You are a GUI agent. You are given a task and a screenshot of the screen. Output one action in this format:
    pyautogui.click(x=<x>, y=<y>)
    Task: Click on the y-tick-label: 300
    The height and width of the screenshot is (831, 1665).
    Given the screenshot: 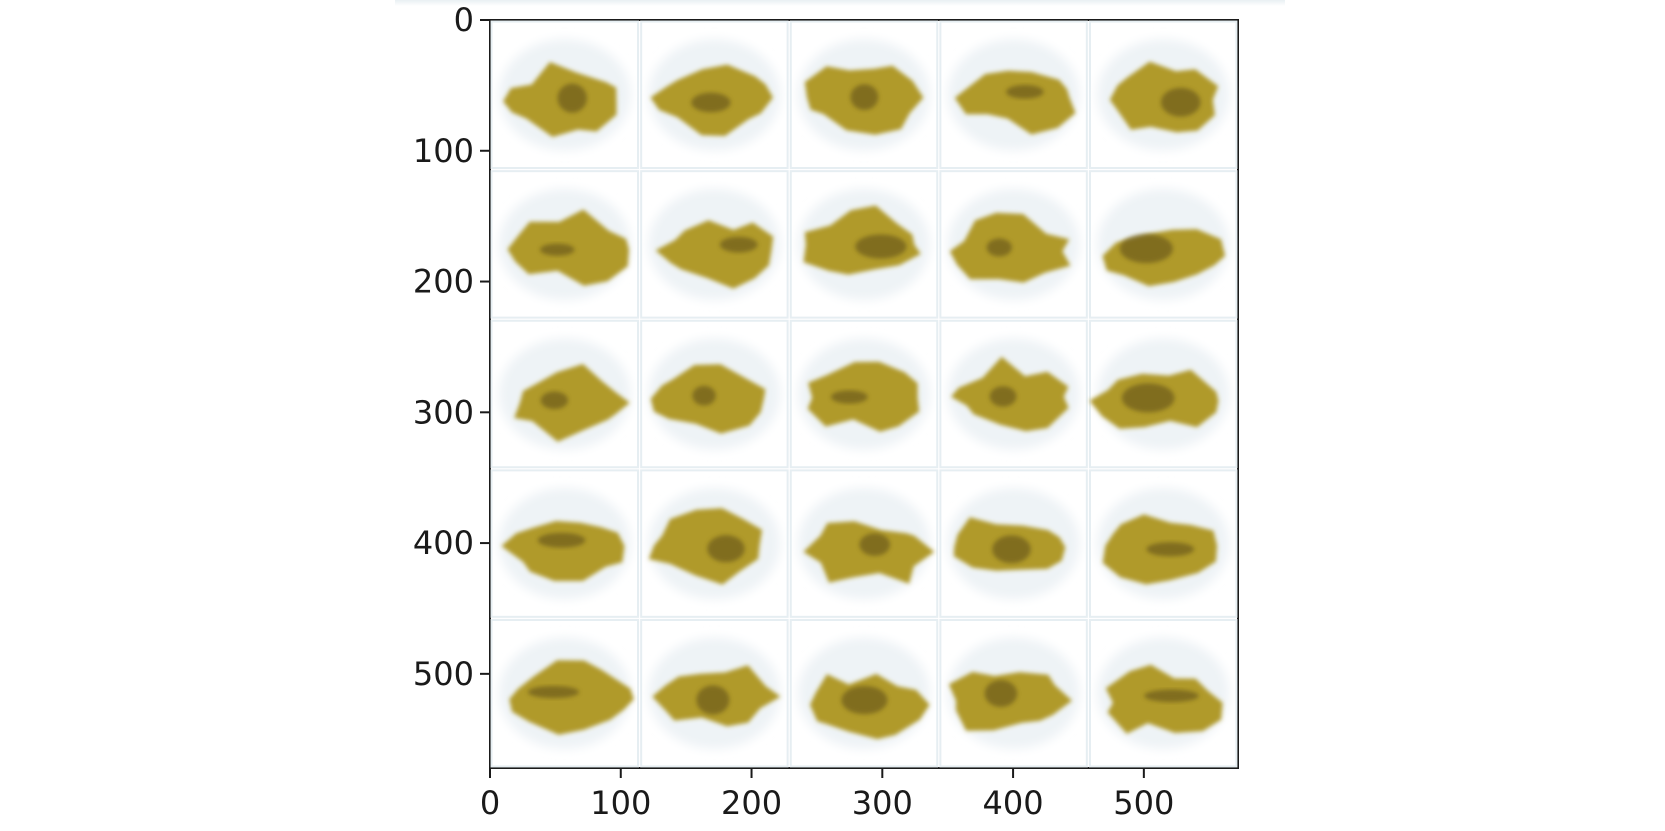 What is the action you would take?
    pyautogui.click(x=443, y=412)
    